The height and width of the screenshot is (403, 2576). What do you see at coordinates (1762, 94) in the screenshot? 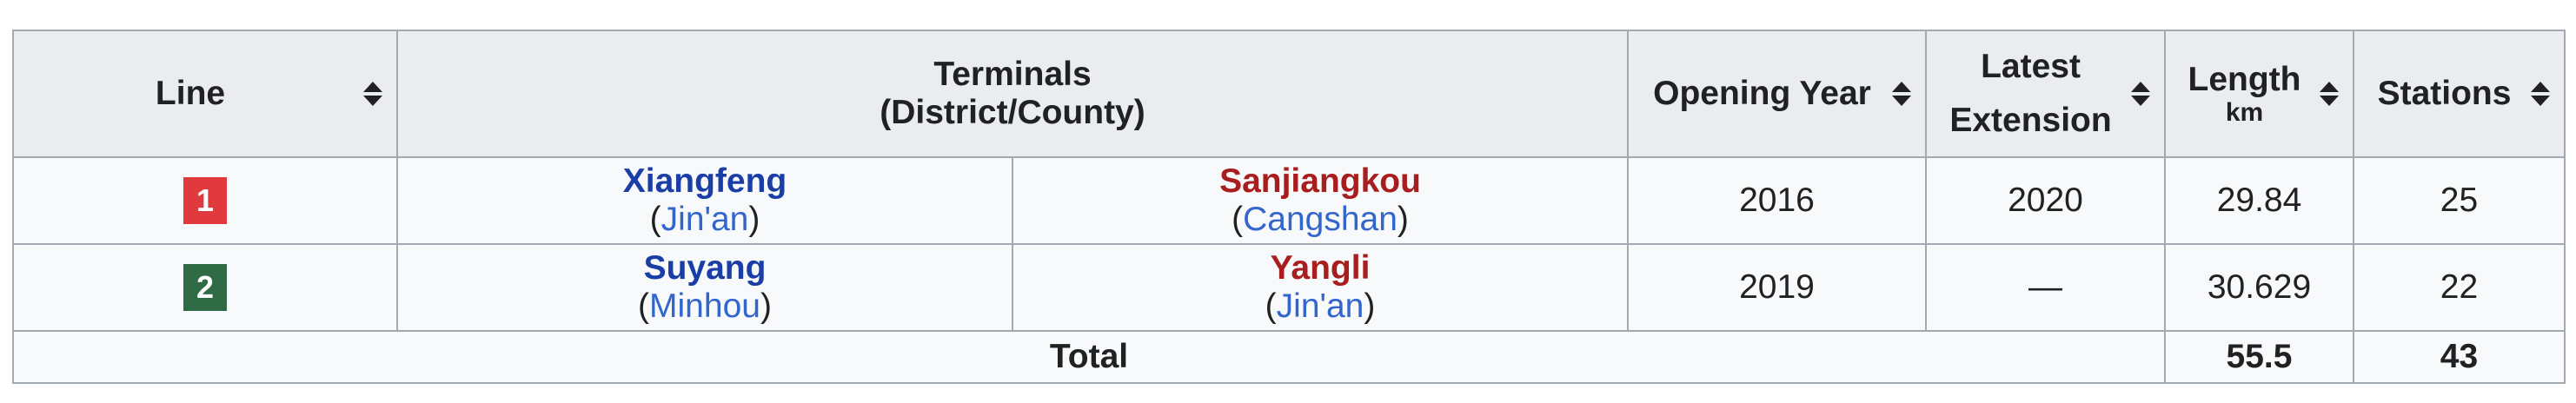
I see `header-opening-year-label: Opening Year` at bounding box center [1762, 94].